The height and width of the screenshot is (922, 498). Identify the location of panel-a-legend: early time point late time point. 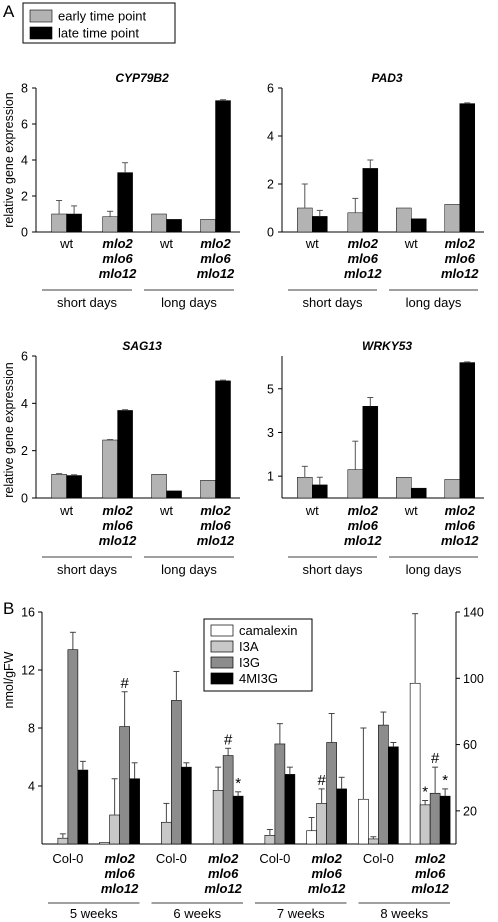
(99, 23).